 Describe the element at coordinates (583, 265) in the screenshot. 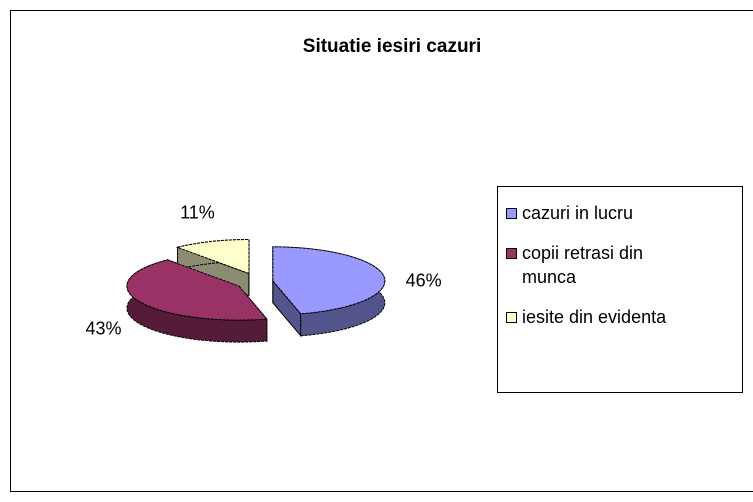

I see `legend-label: copii retrasi din munca` at that location.